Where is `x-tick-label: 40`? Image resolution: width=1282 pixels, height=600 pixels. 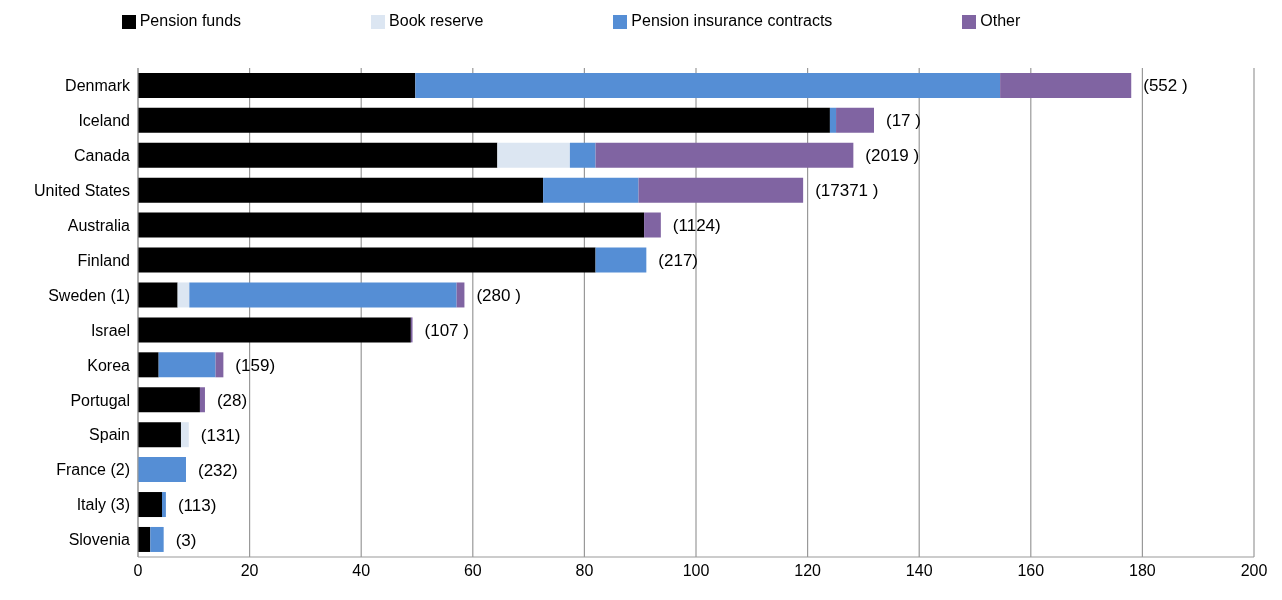
x-tick-label: 40 is located at coordinates (361, 571).